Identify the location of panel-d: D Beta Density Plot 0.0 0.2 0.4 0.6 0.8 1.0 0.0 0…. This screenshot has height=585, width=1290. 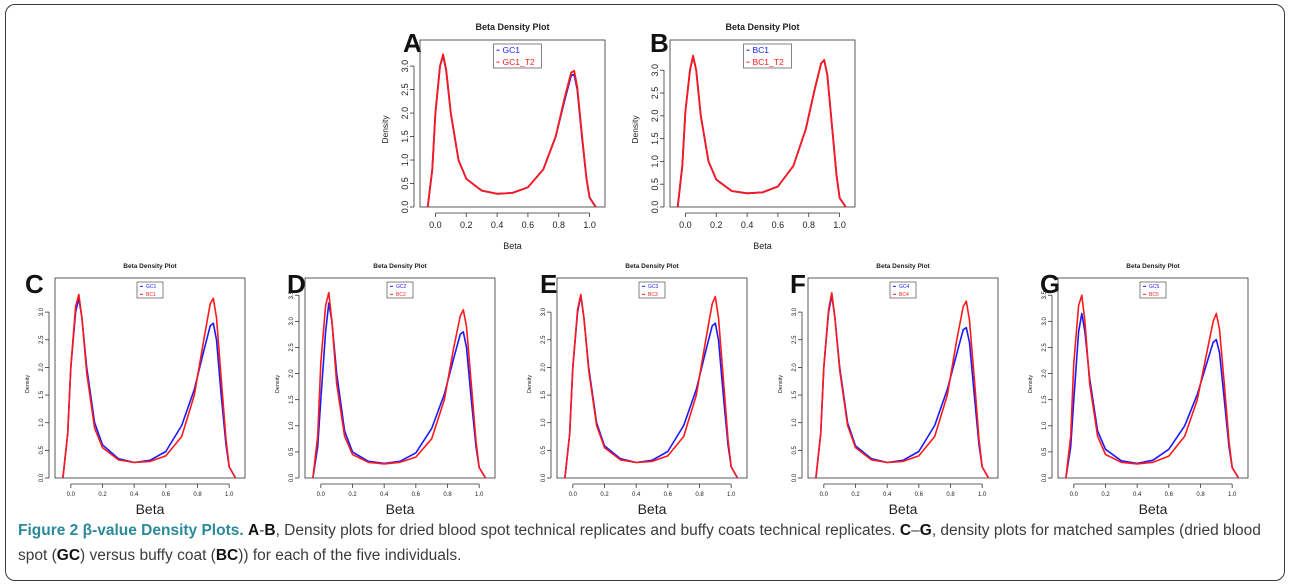
(385, 389).